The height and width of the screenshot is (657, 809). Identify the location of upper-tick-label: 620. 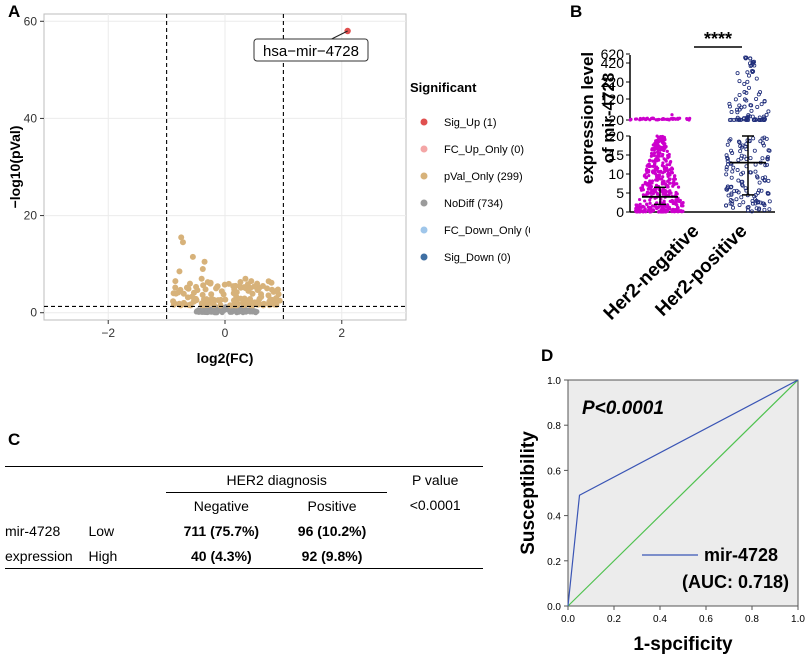
(613, 54).